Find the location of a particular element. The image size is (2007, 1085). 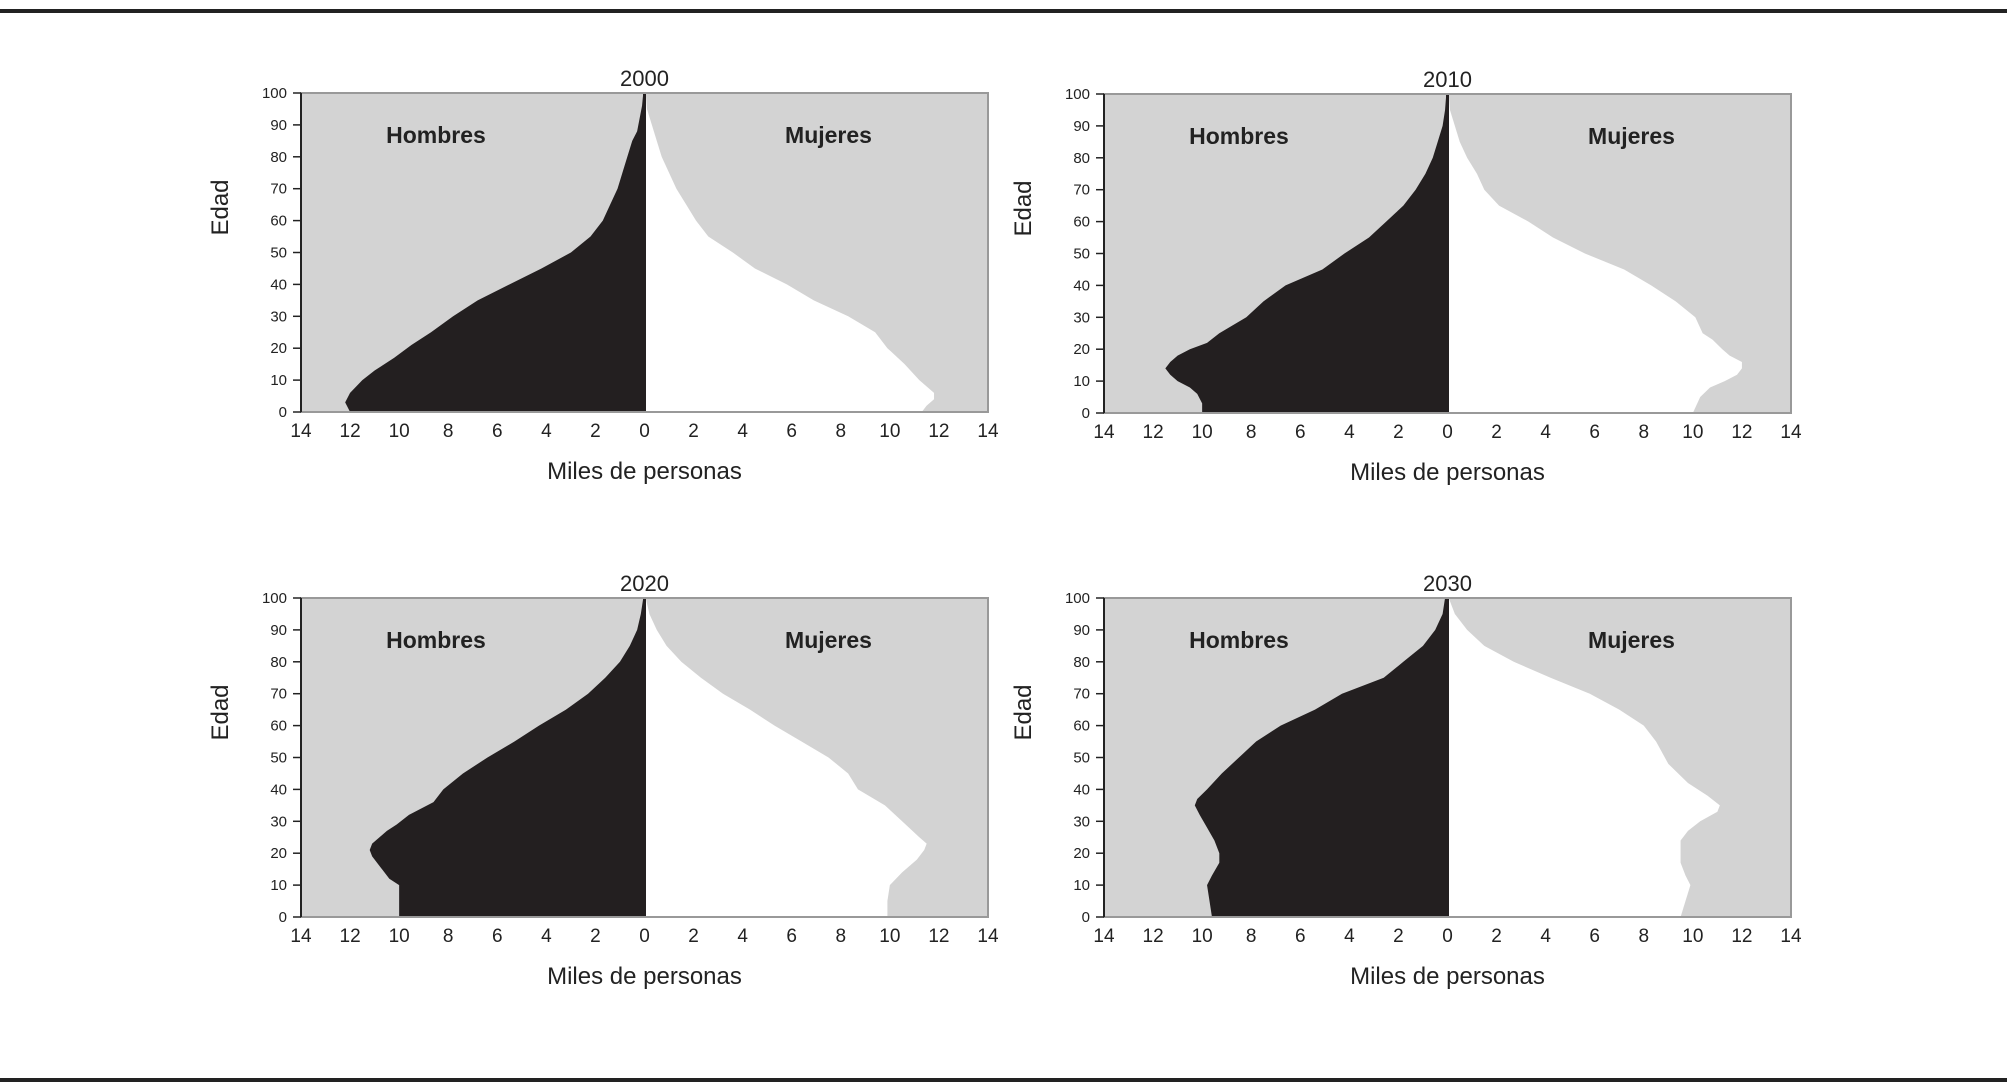

y-tick-label: 90 is located at coordinates (1081, 630).